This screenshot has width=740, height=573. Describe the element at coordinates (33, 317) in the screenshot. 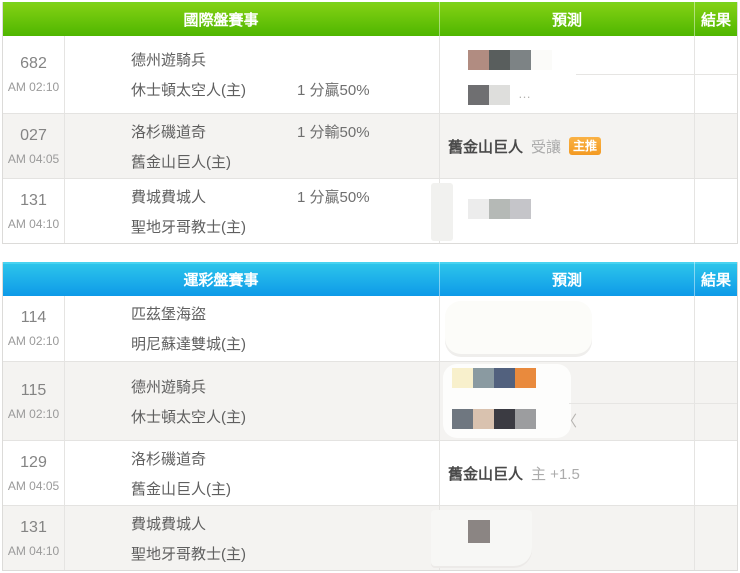

I see `game-number: 114` at that location.